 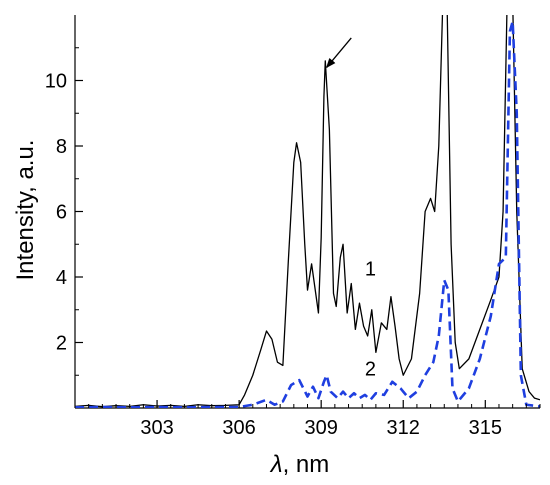 I want to click on curve-label: 1, so click(x=370, y=269).